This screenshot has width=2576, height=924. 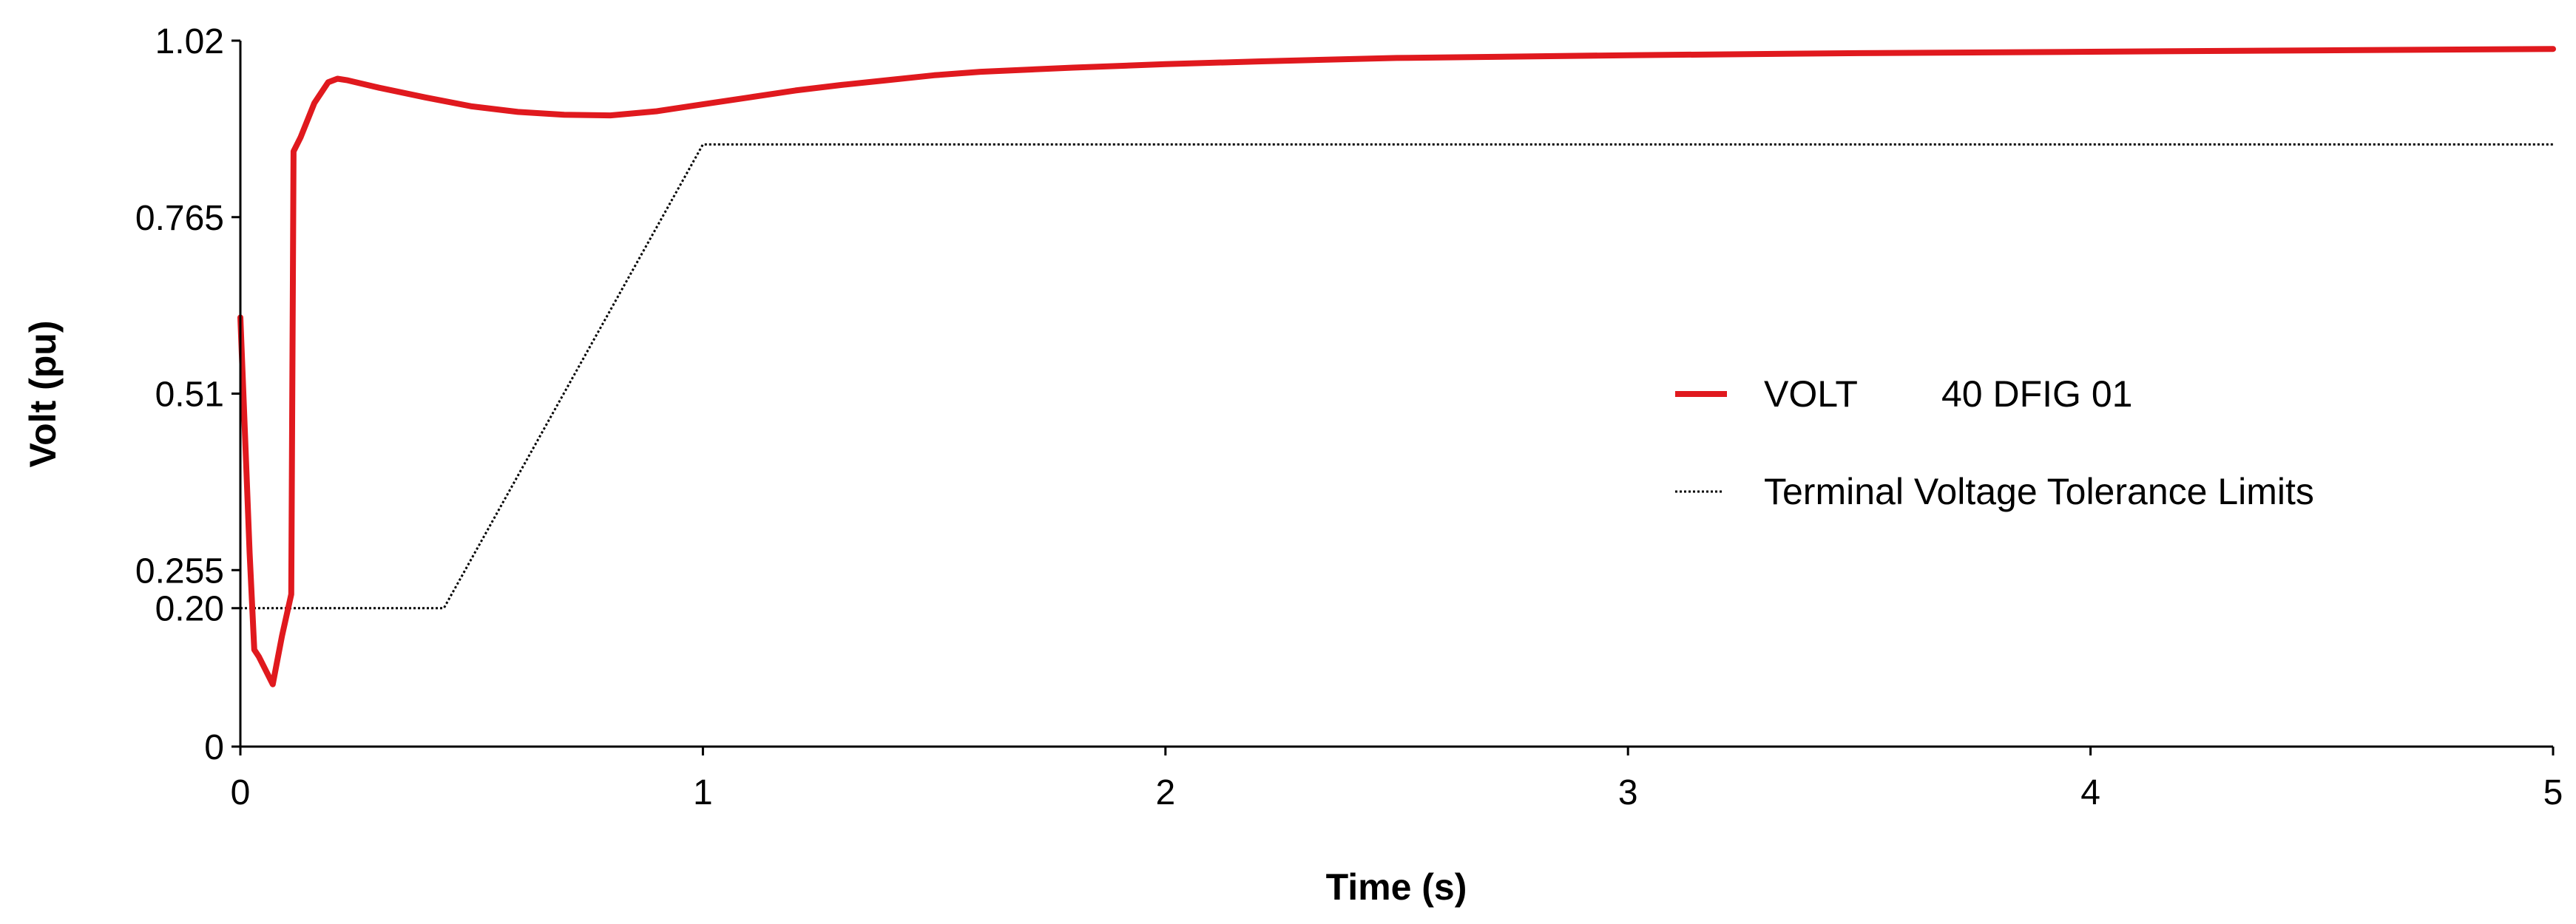 What do you see at coordinates (1811, 394) in the screenshot?
I see `legend-label-volt: VOLT` at bounding box center [1811, 394].